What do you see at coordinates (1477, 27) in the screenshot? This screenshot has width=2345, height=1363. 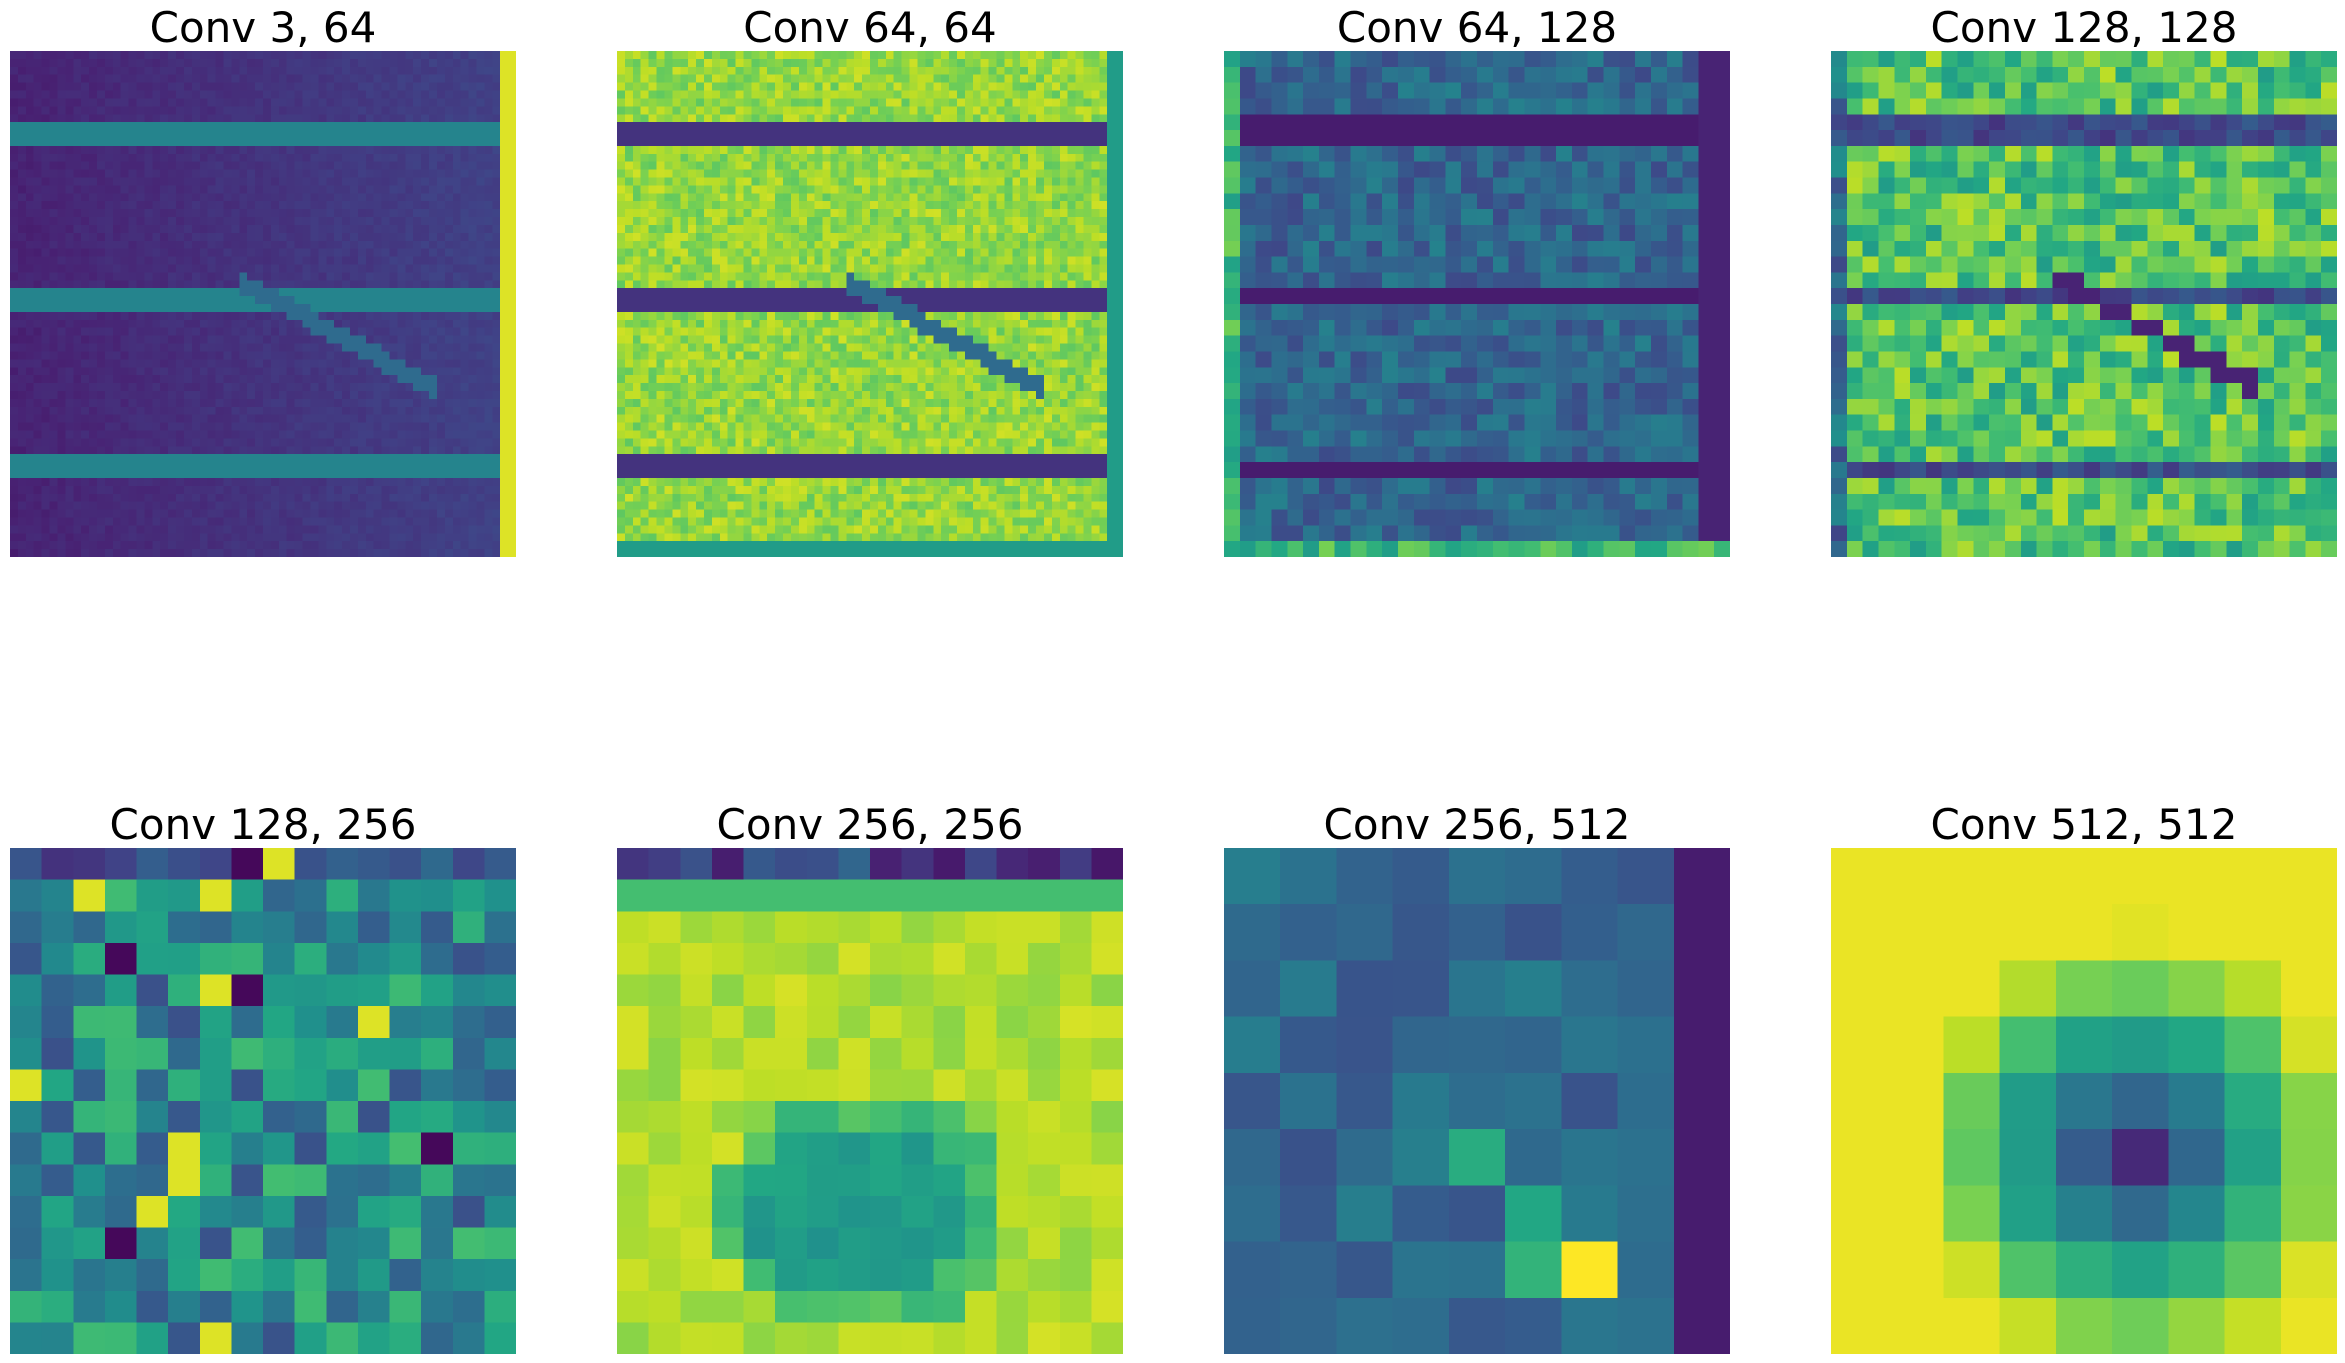 I see `panel-title: Conv 64, 128` at bounding box center [1477, 27].